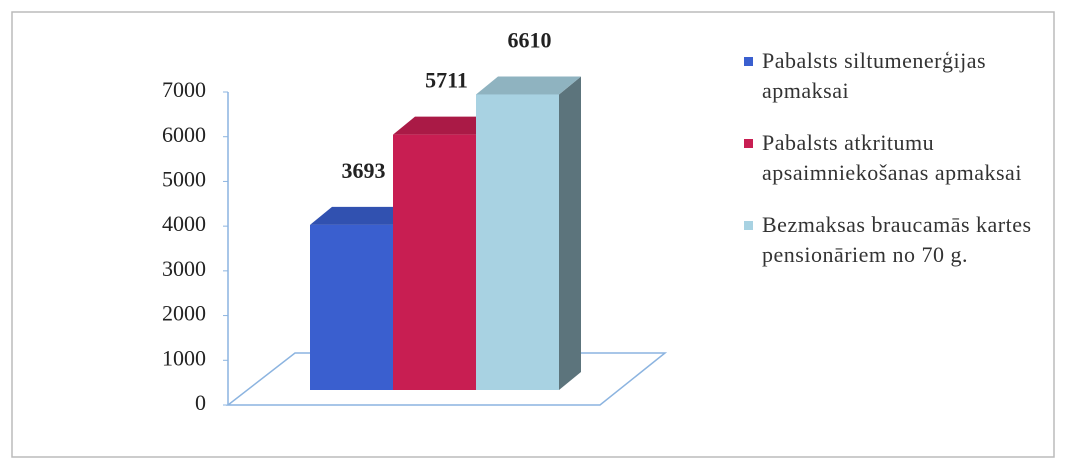 This screenshot has width=1068, height=469. I want to click on legend-entry: Pabalsts siltumenerģijas apmaksai, so click(892, 76).